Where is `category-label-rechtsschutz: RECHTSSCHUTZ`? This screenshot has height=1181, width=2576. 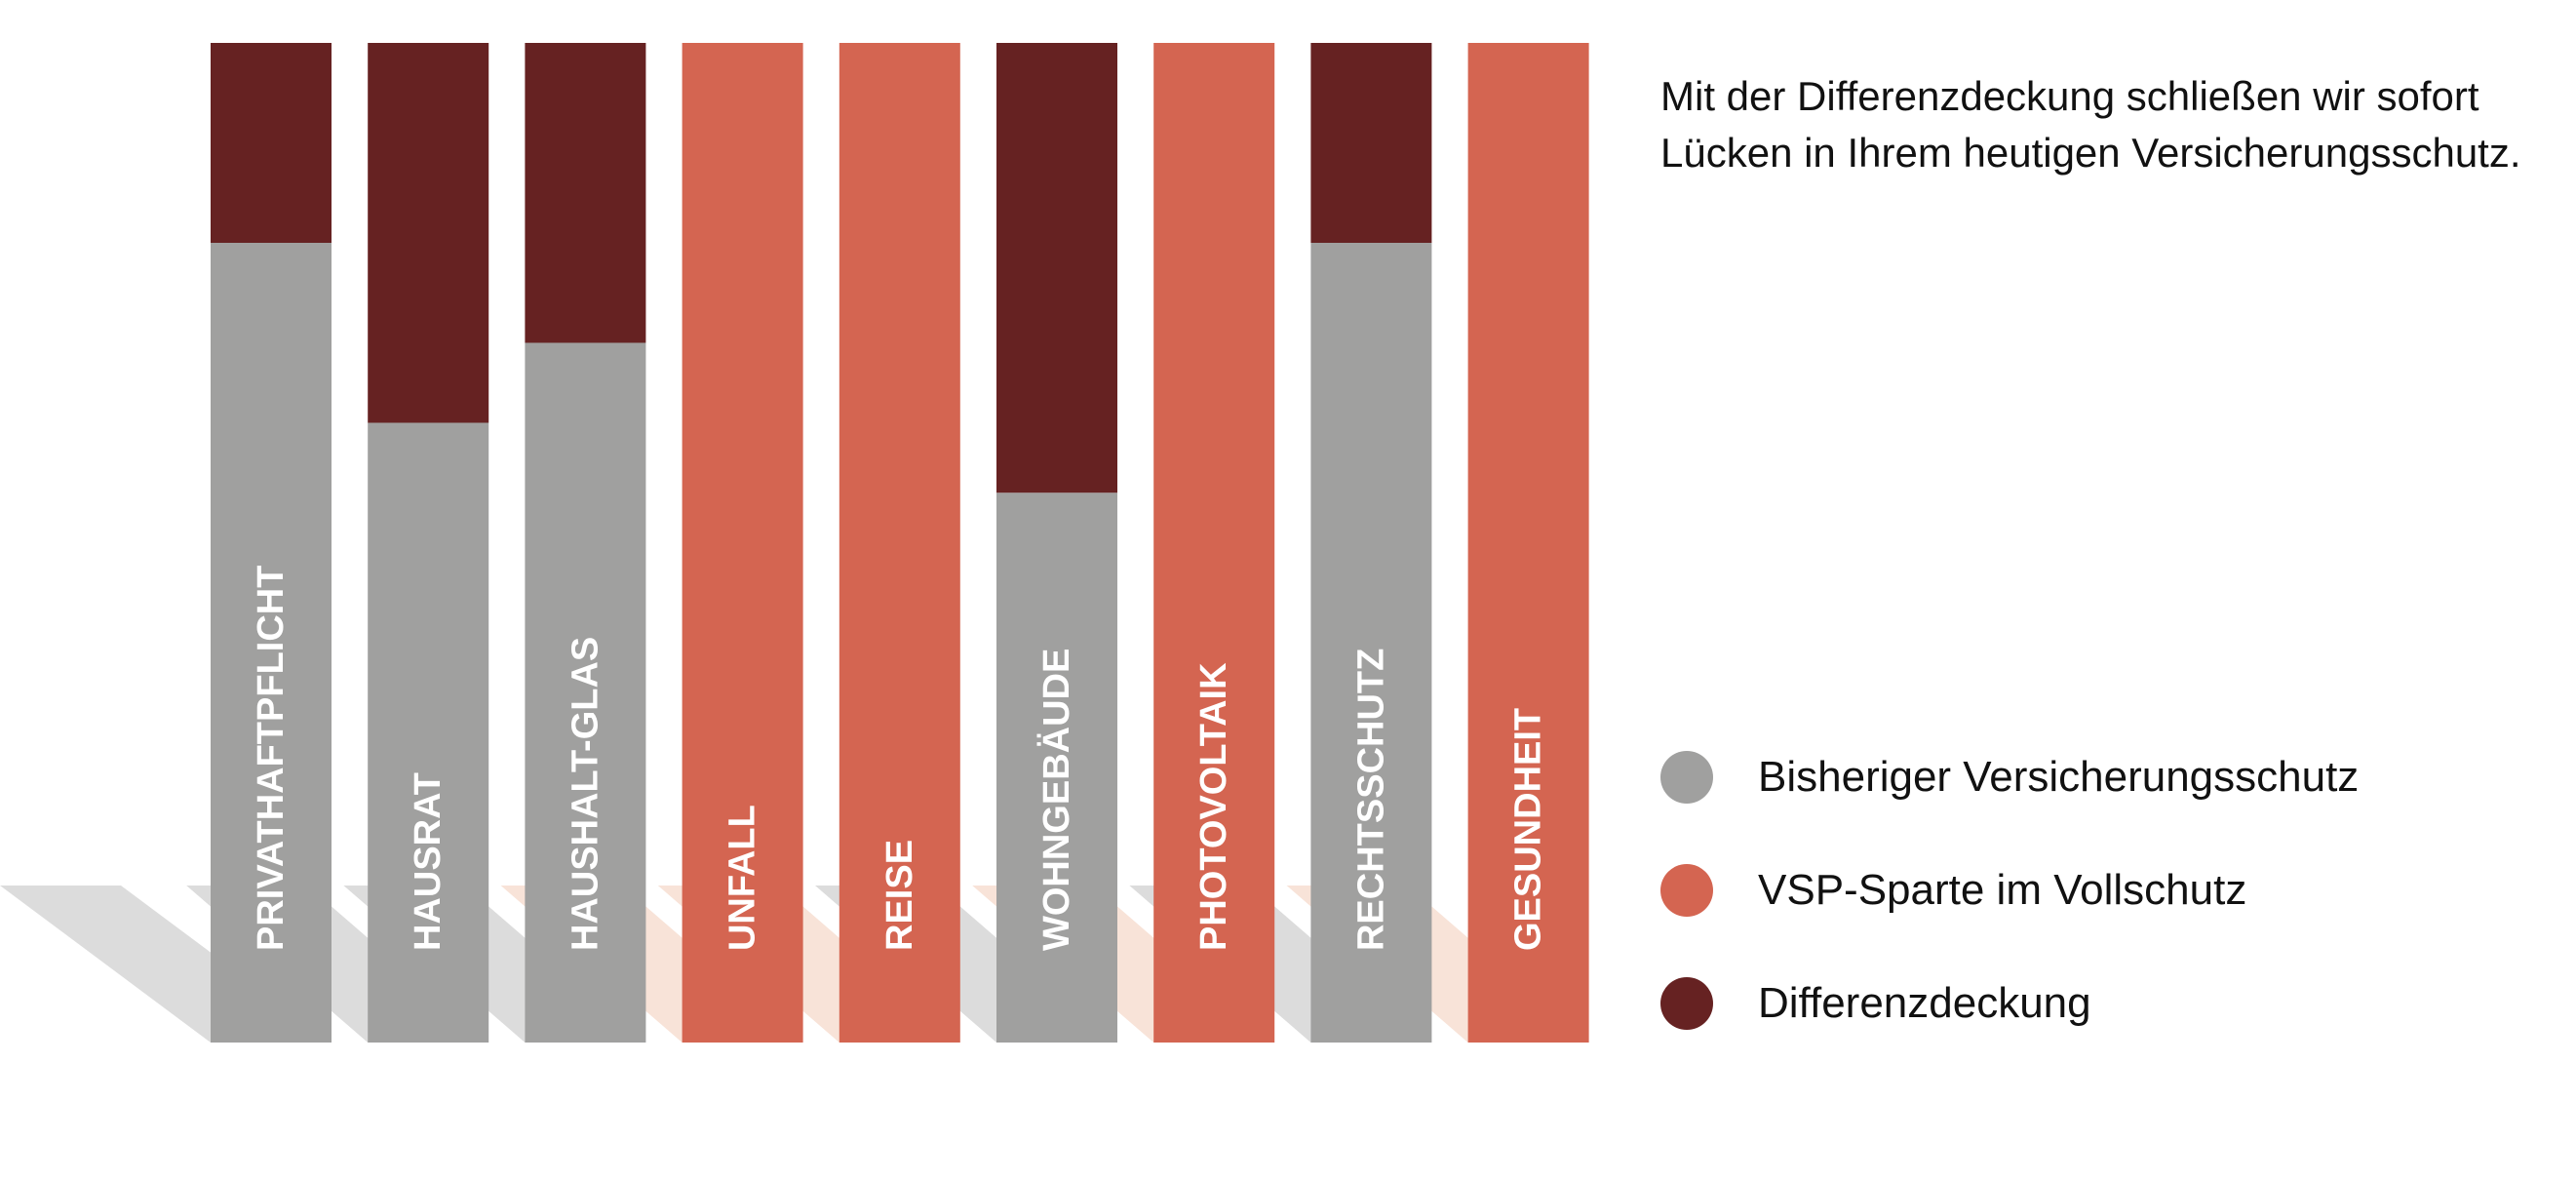 category-label-rechtsschutz: RECHTSSCHUTZ is located at coordinates (1370, 800).